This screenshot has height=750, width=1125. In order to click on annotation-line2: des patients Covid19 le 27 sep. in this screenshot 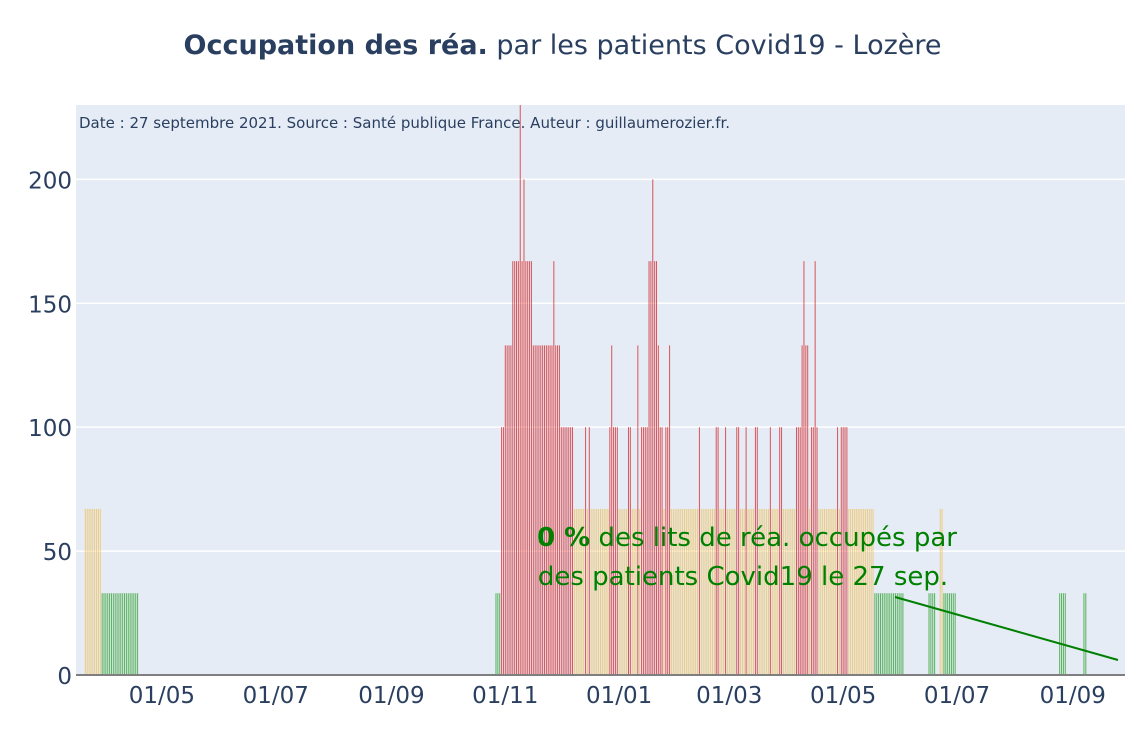, I will do `click(743, 577)`.